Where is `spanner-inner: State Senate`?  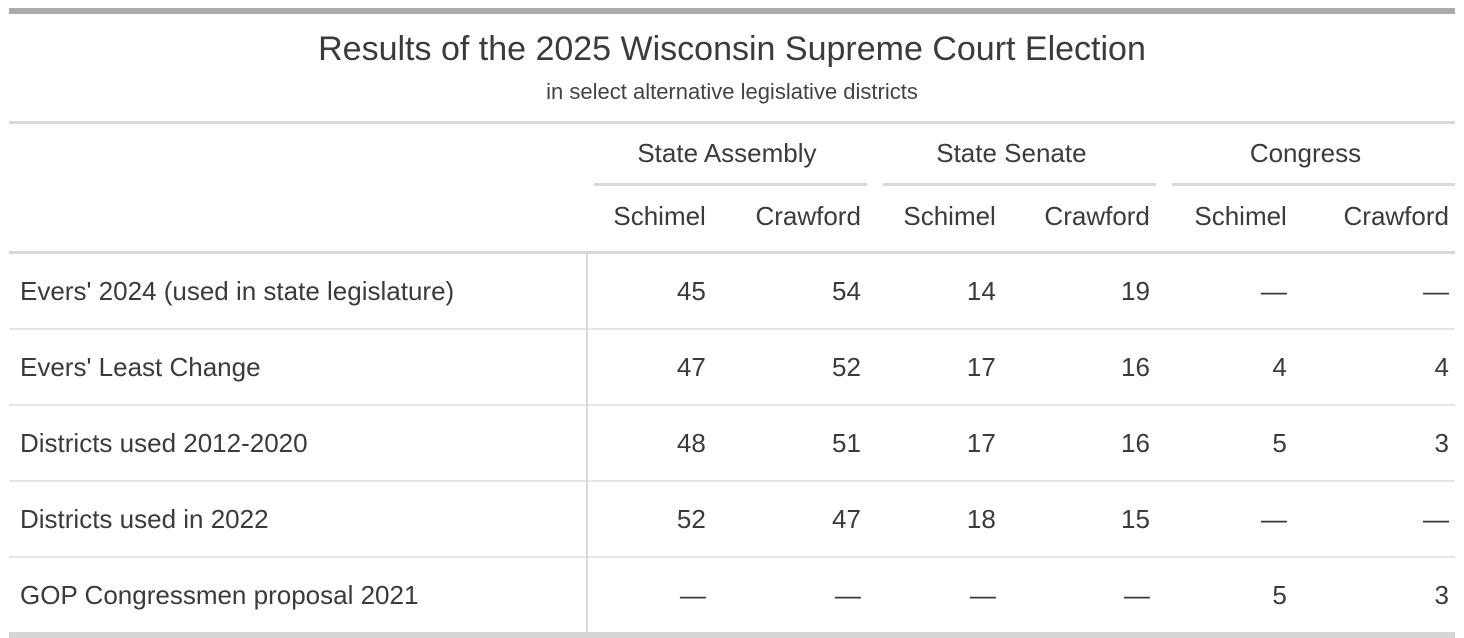 spanner-inner: State Senate is located at coordinates (1011, 155).